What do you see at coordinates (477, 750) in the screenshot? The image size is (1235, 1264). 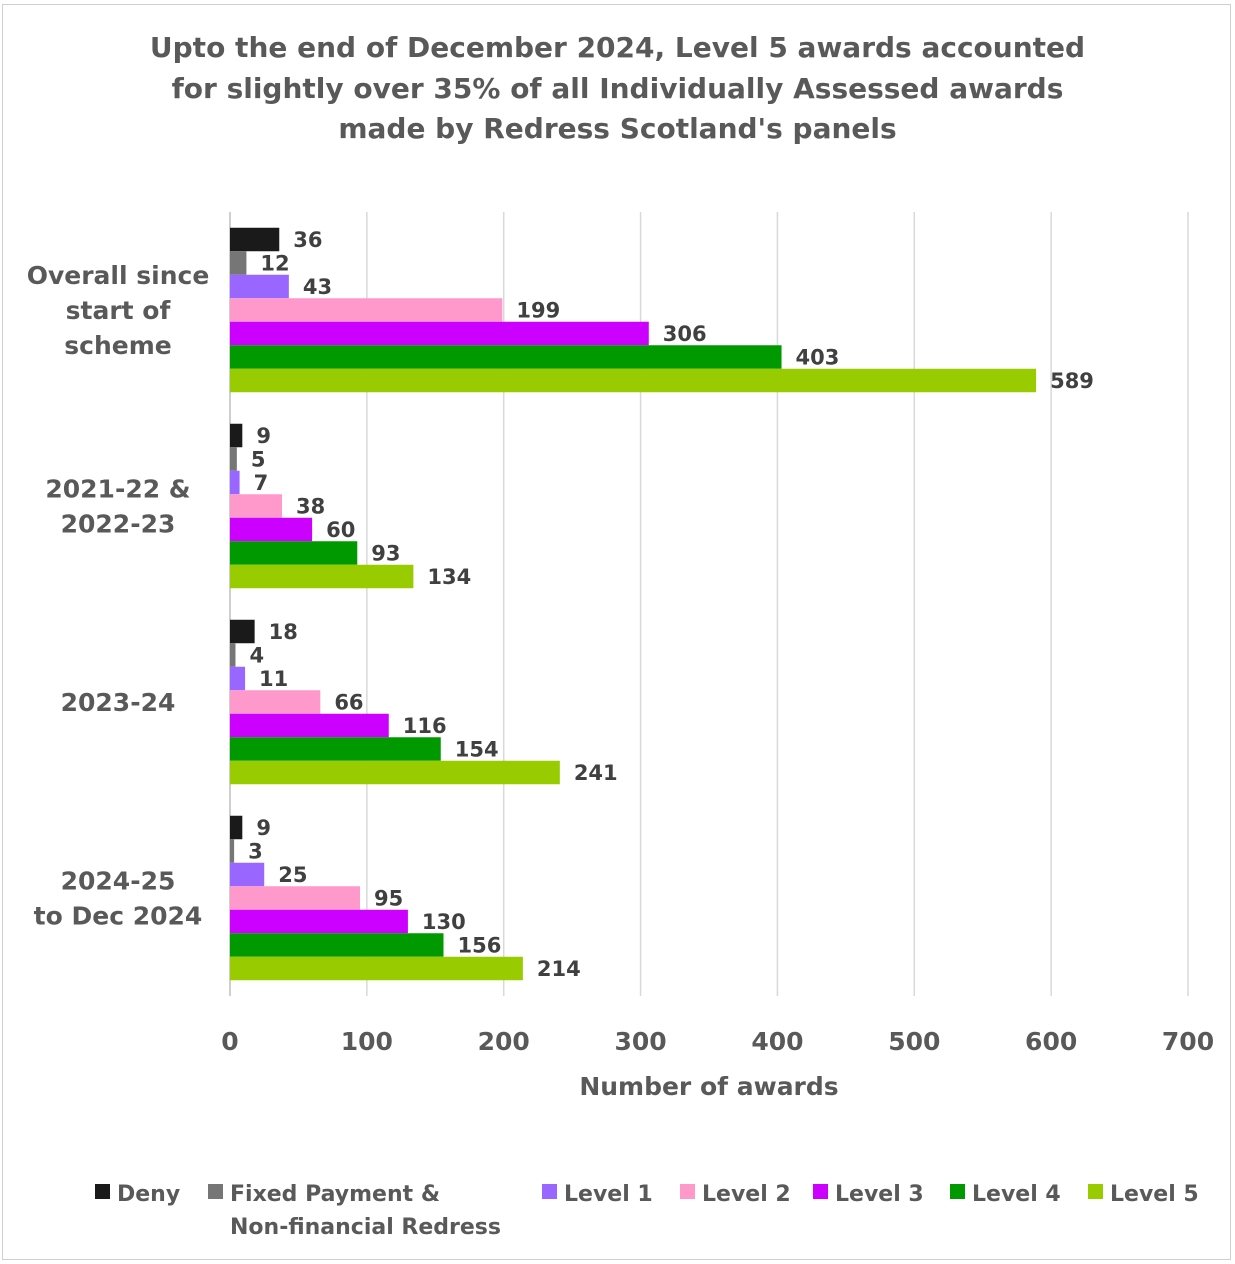 I see `data-label: 154` at bounding box center [477, 750].